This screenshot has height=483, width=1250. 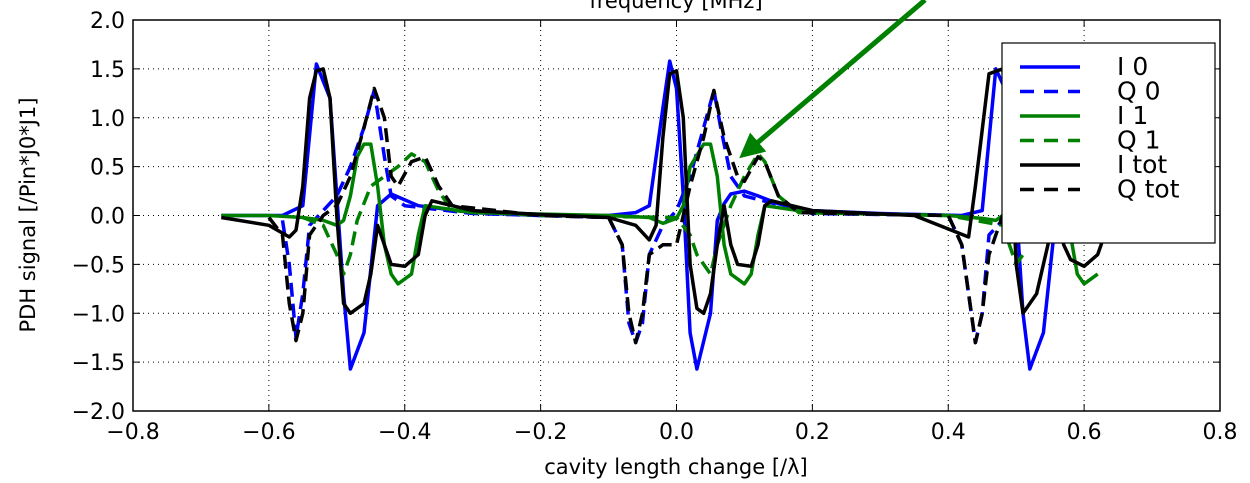 What do you see at coordinates (107, 217) in the screenshot?
I see `y-tick-label: 0.0` at bounding box center [107, 217].